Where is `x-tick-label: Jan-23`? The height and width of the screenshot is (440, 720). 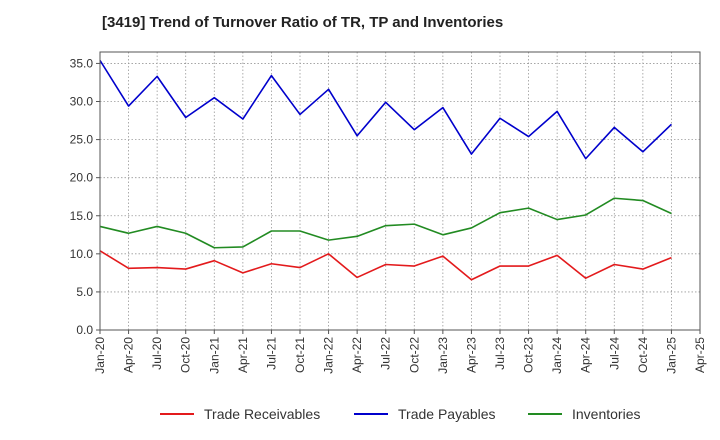 x-tick-label: Jan-23 is located at coordinates (443, 355).